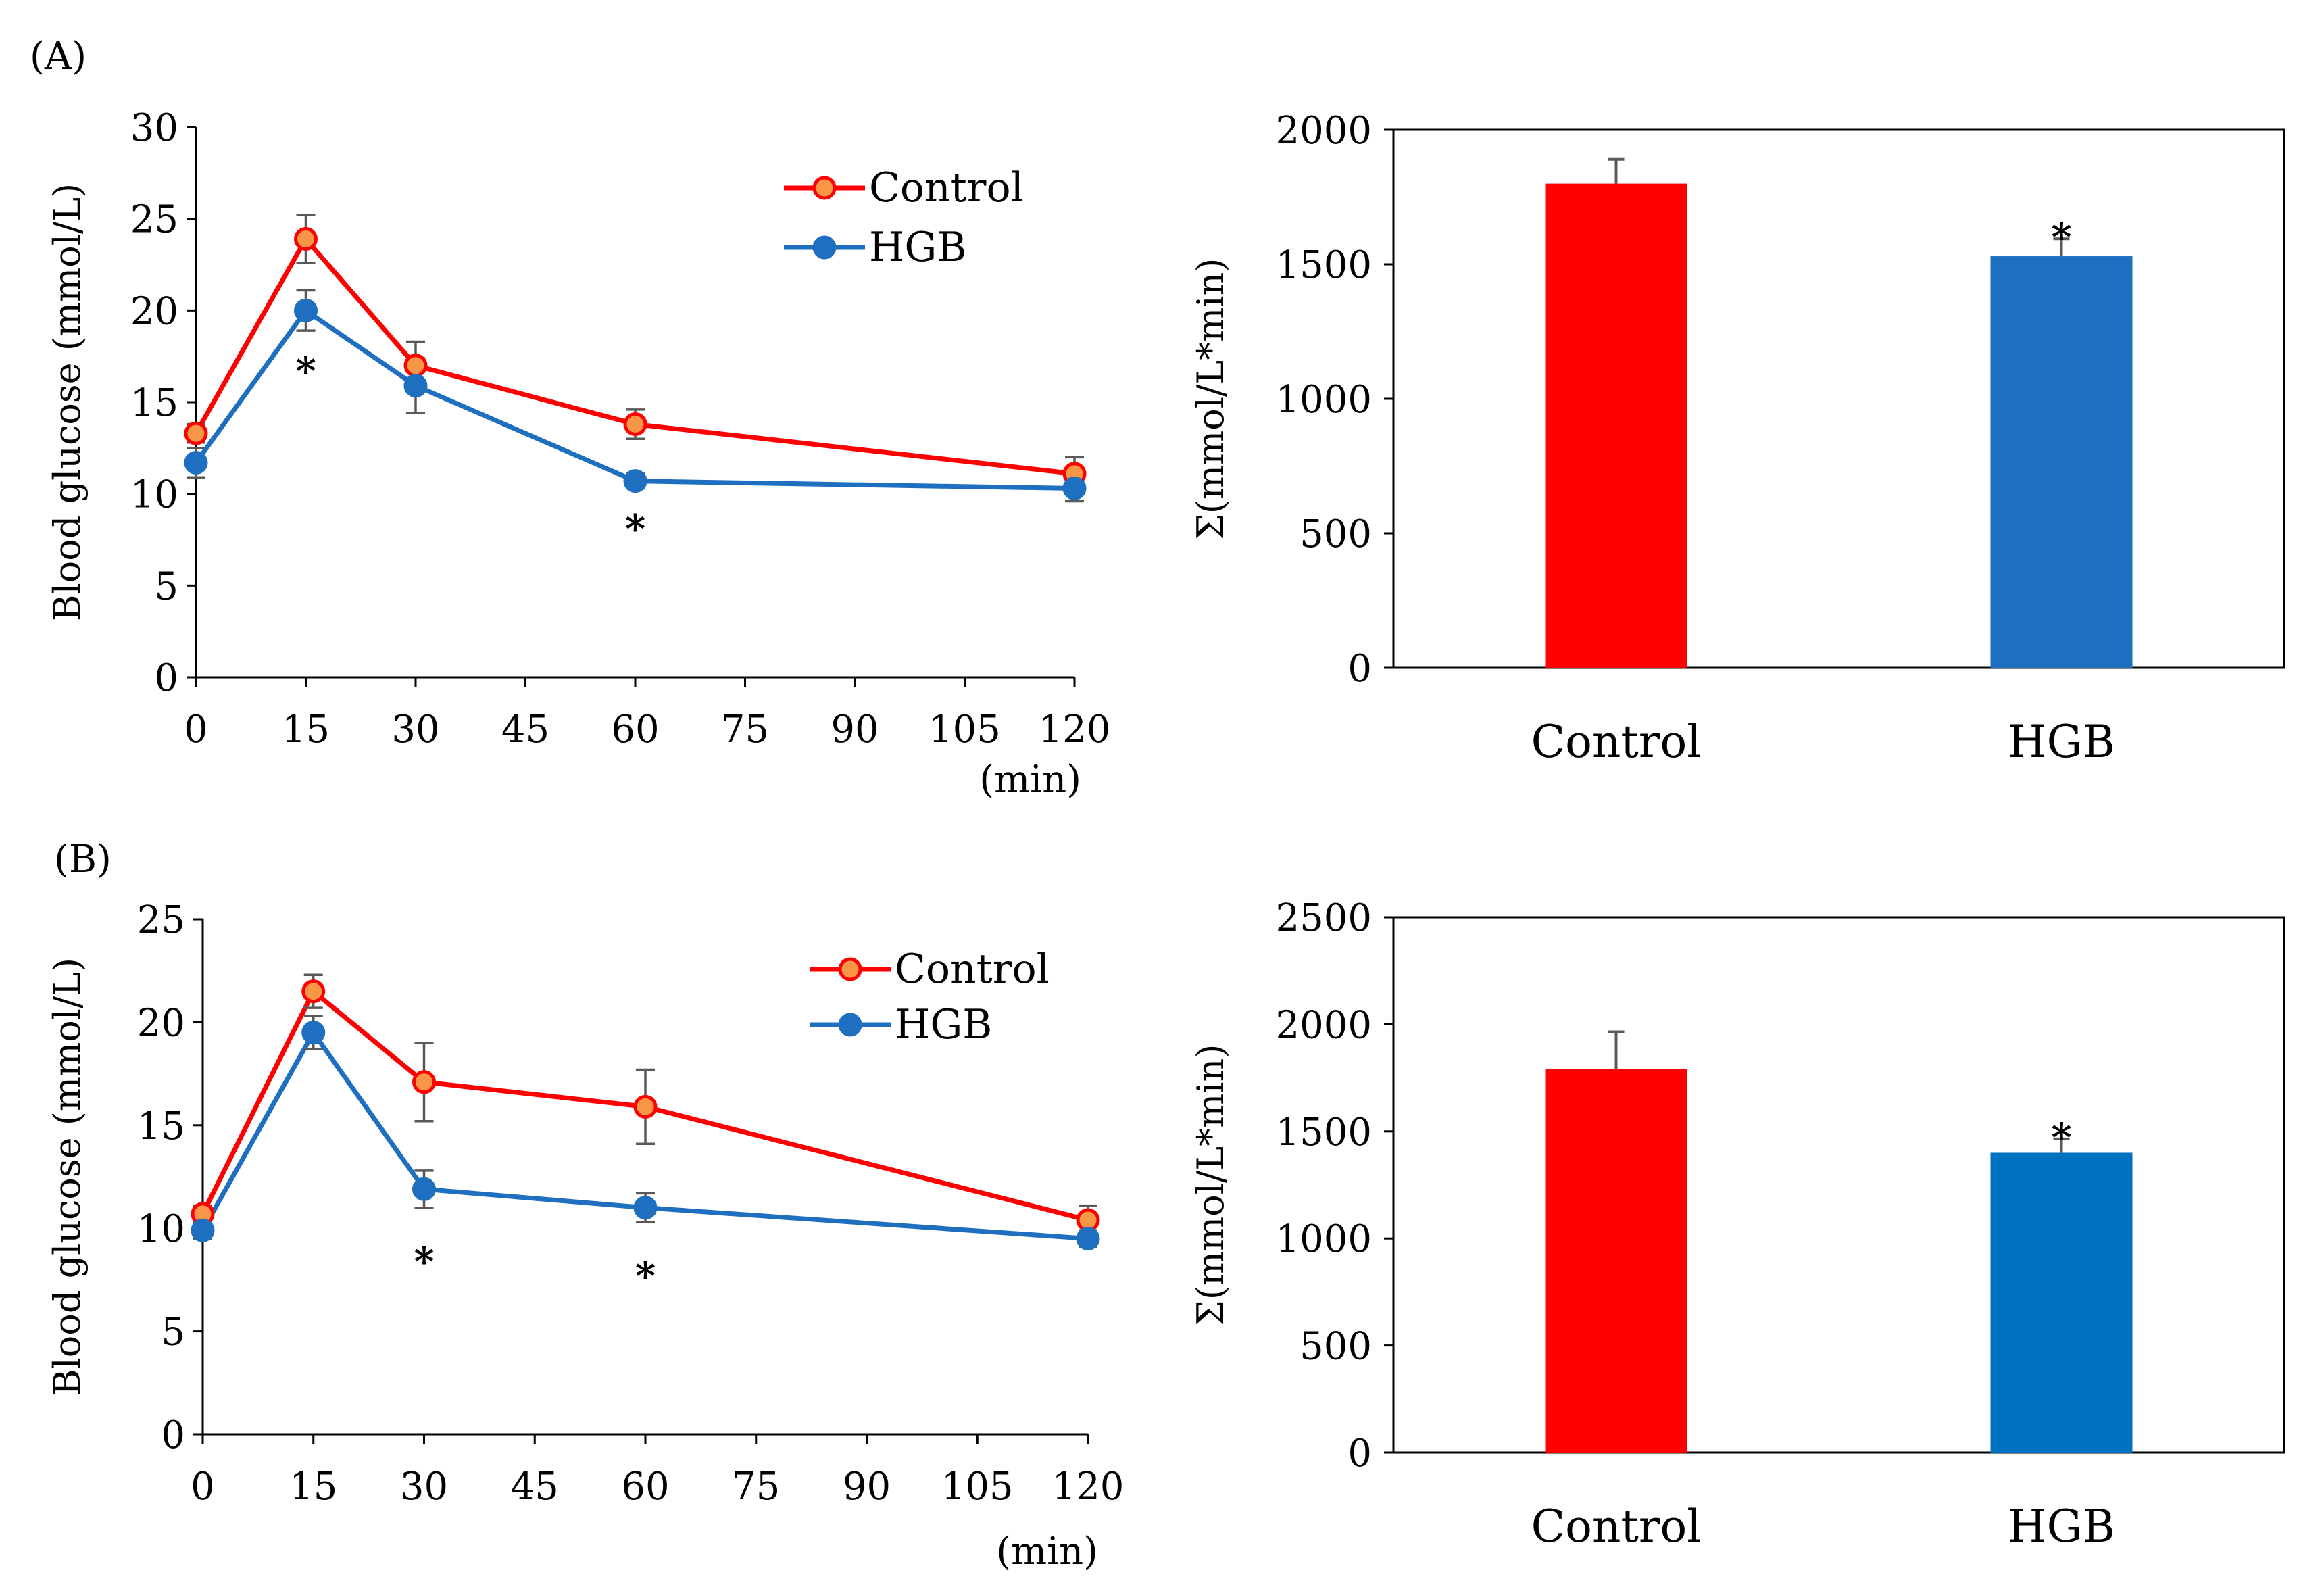 Image resolution: width=2324 pixels, height=1581 pixels. Describe the element at coordinates (58, 56) in the screenshot. I see `panel-label-a: (A)` at that location.